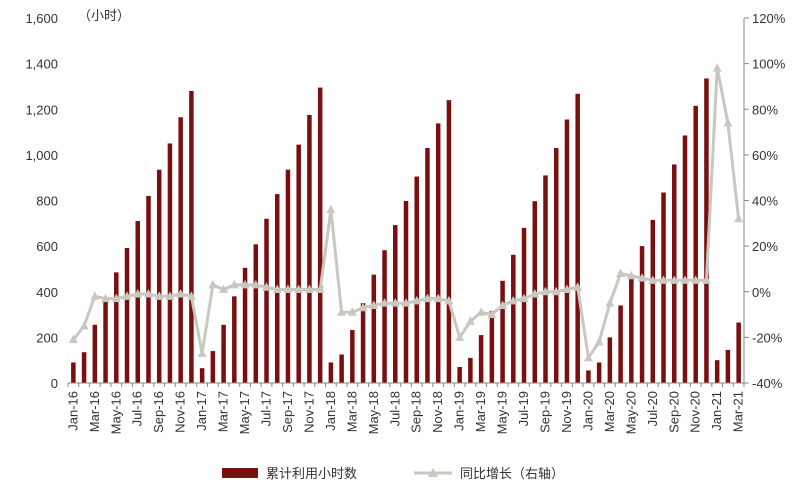  Describe the element at coordinates (373, 412) in the screenshot. I see `x-tick-label: May-18` at that location.